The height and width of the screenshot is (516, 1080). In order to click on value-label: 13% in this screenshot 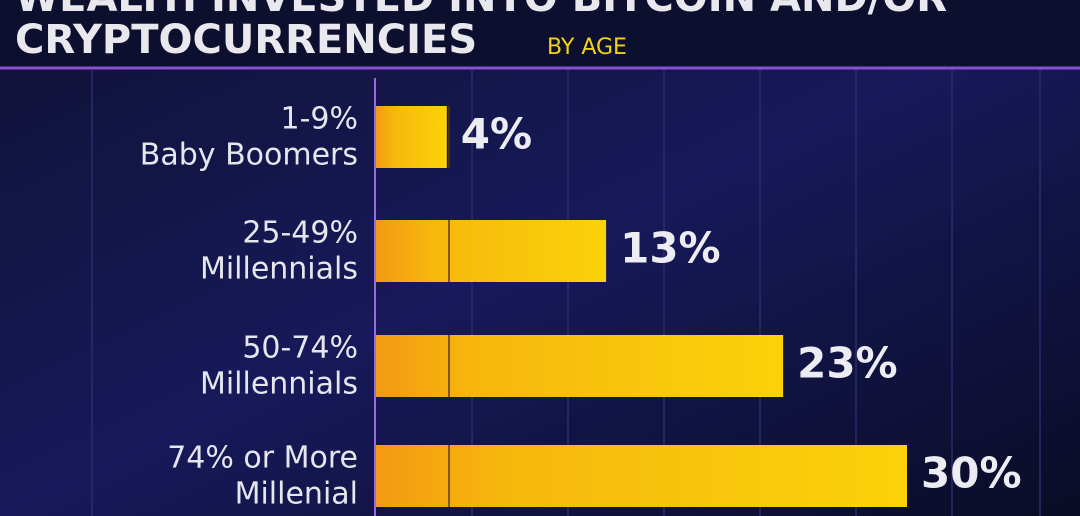, I will do `click(670, 248)`.